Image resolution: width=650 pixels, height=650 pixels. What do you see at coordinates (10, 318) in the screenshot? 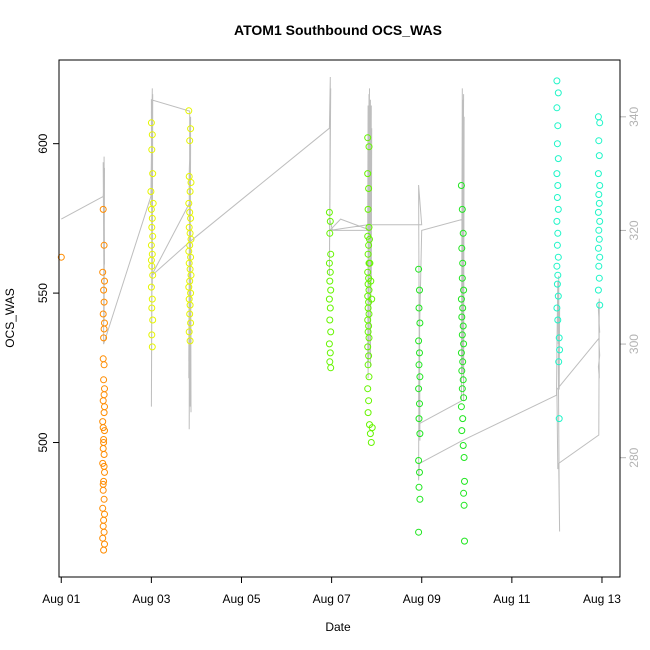
I see `y-axis-label: OCS_WAS` at bounding box center [10, 318].